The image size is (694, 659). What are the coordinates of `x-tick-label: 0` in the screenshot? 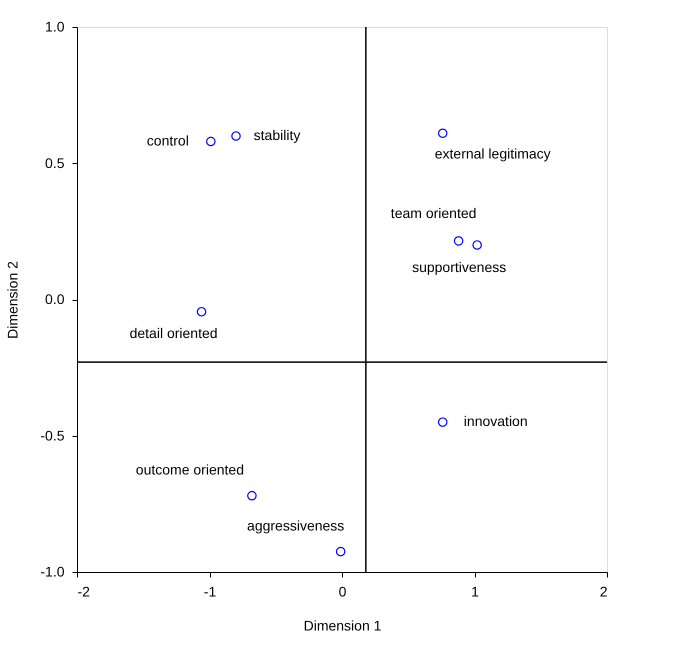 It's located at (342, 592).